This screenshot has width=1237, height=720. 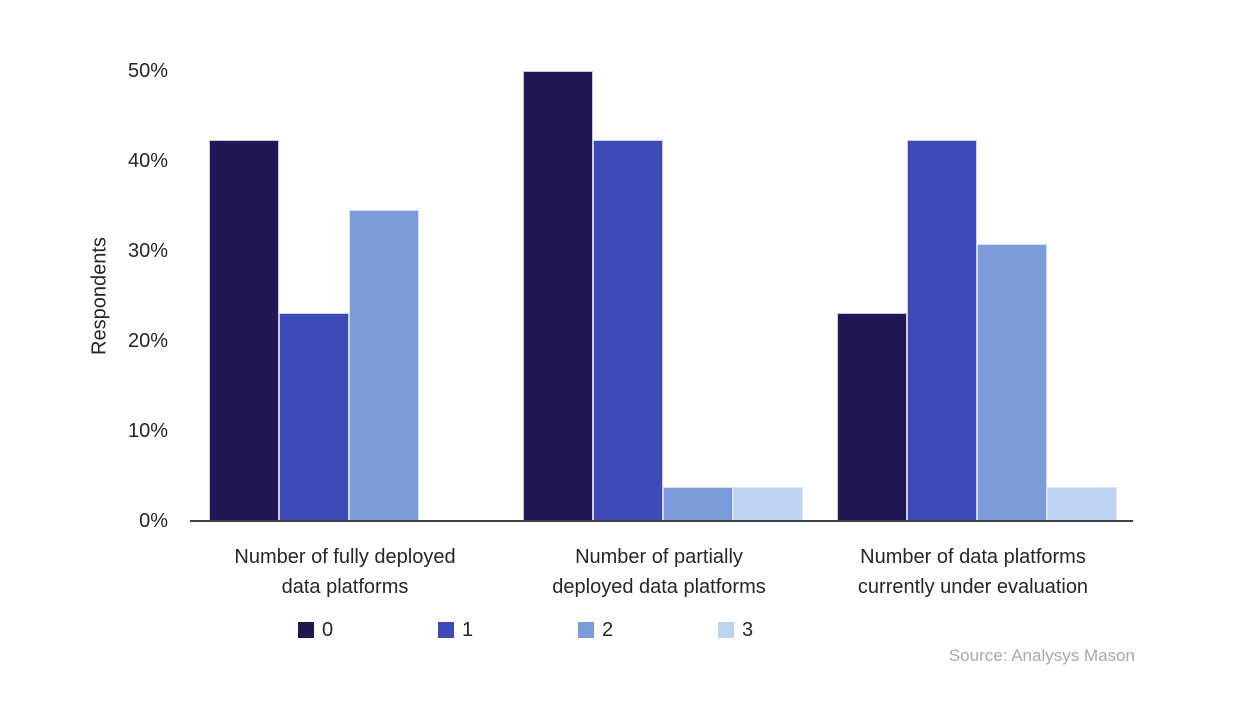 What do you see at coordinates (147, 431) in the screenshot?
I see `y-tick-label: 10%` at bounding box center [147, 431].